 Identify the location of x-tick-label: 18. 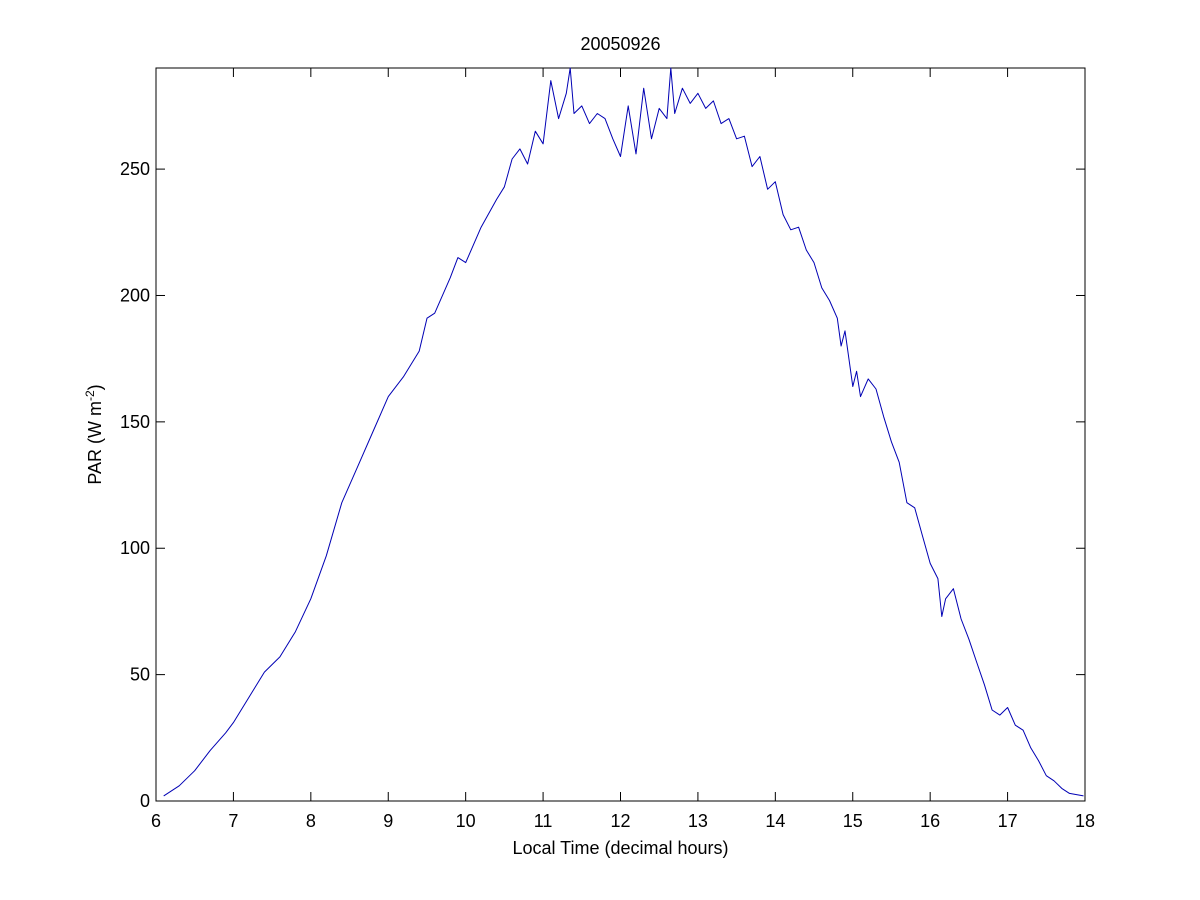
(1085, 821).